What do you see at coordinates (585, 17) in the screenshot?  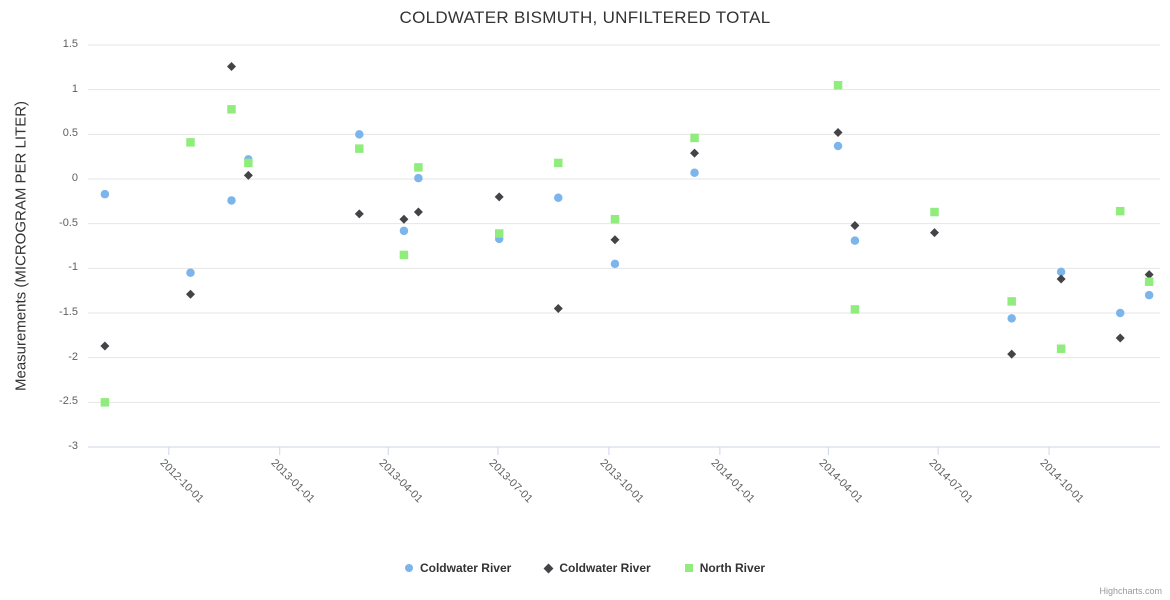 I see `chart-title: COLDWATER BISMUTH, UNFILTERED TOTAL` at bounding box center [585, 17].